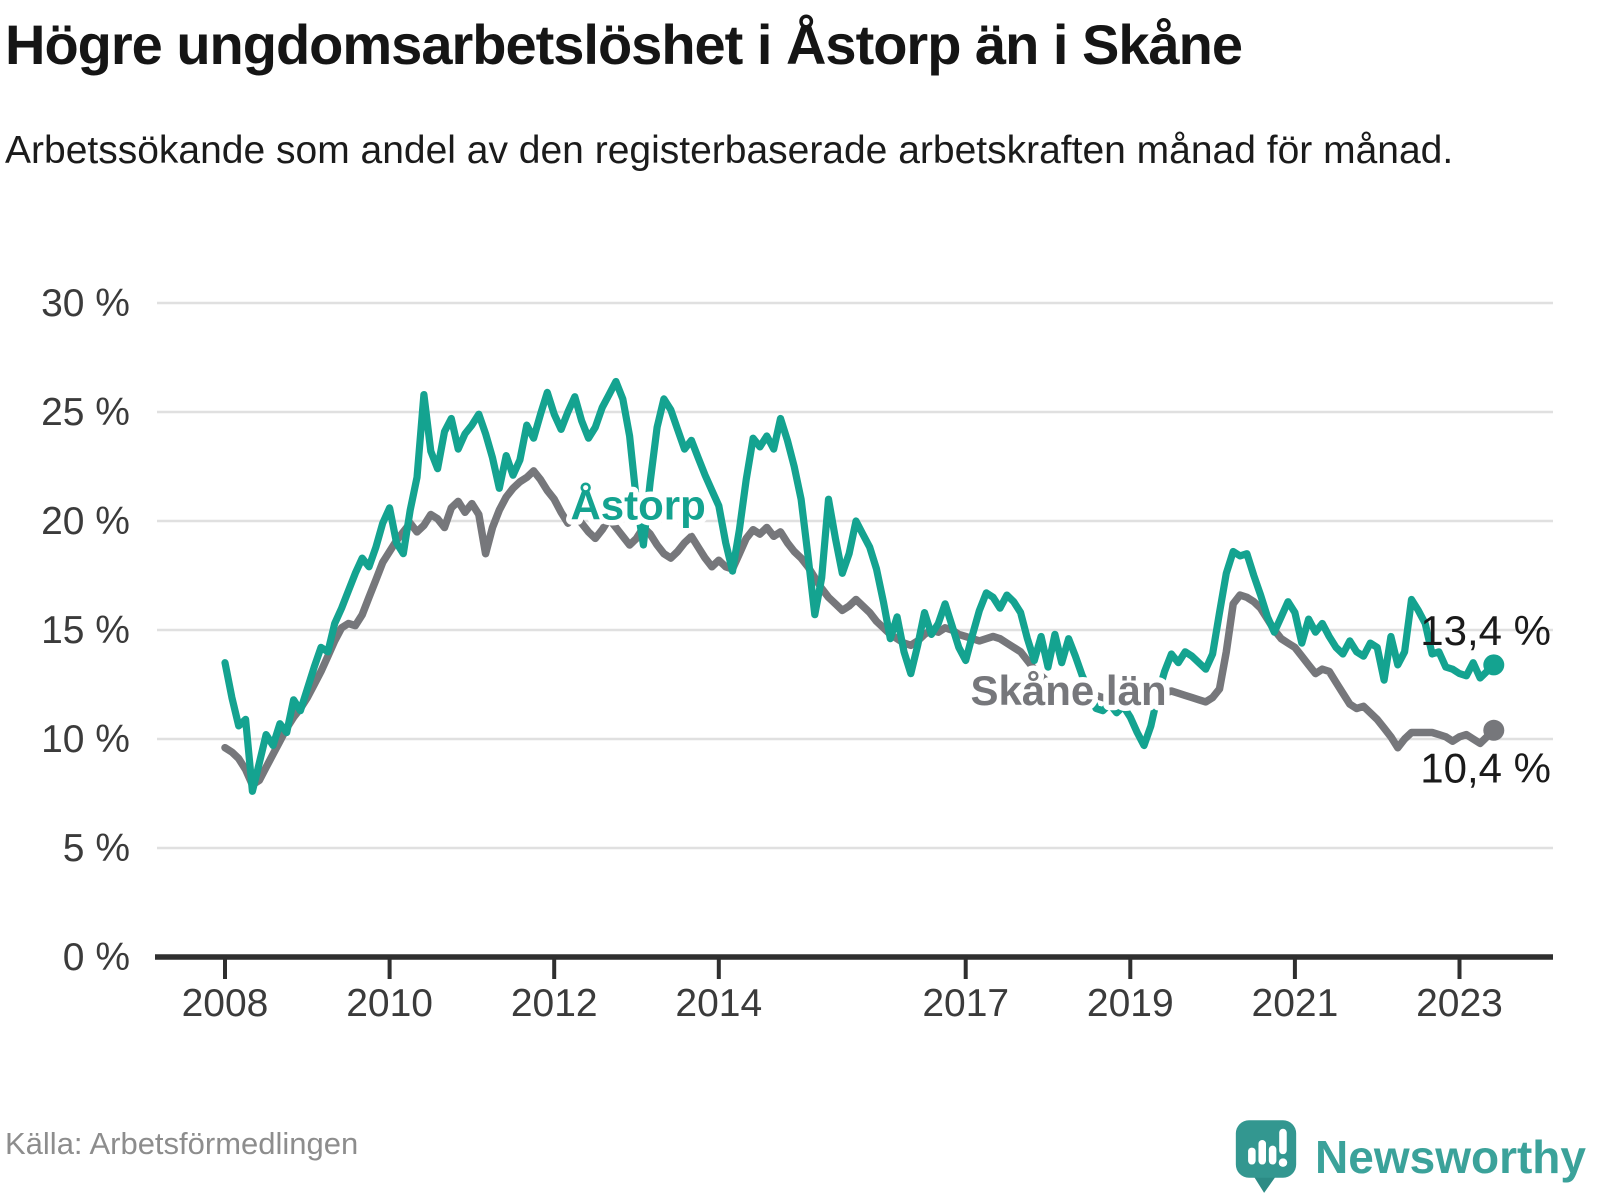  I want to click on y-tick-label: 15 %, so click(85, 630).